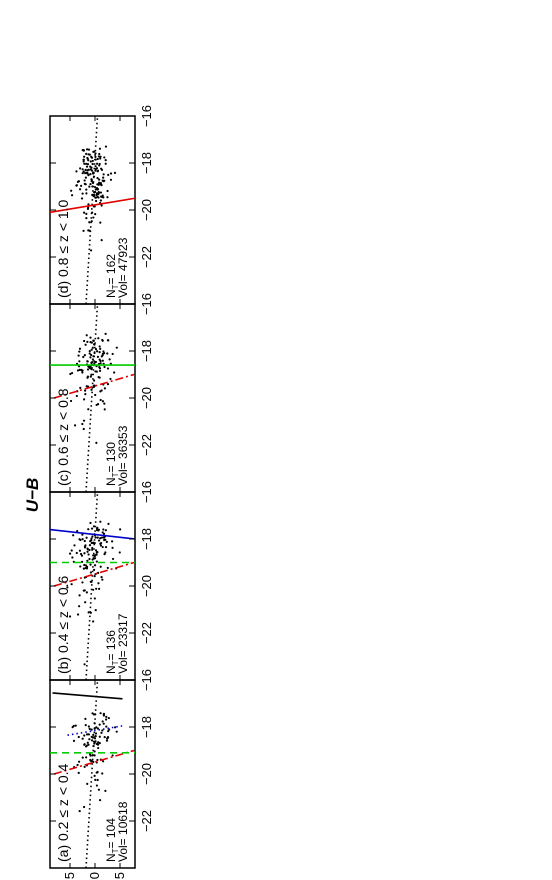 The height and width of the screenshot is (880, 552). Describe the element at coordinates (87, 696) in the screenshot. I see `fit-line-solid` at that location.